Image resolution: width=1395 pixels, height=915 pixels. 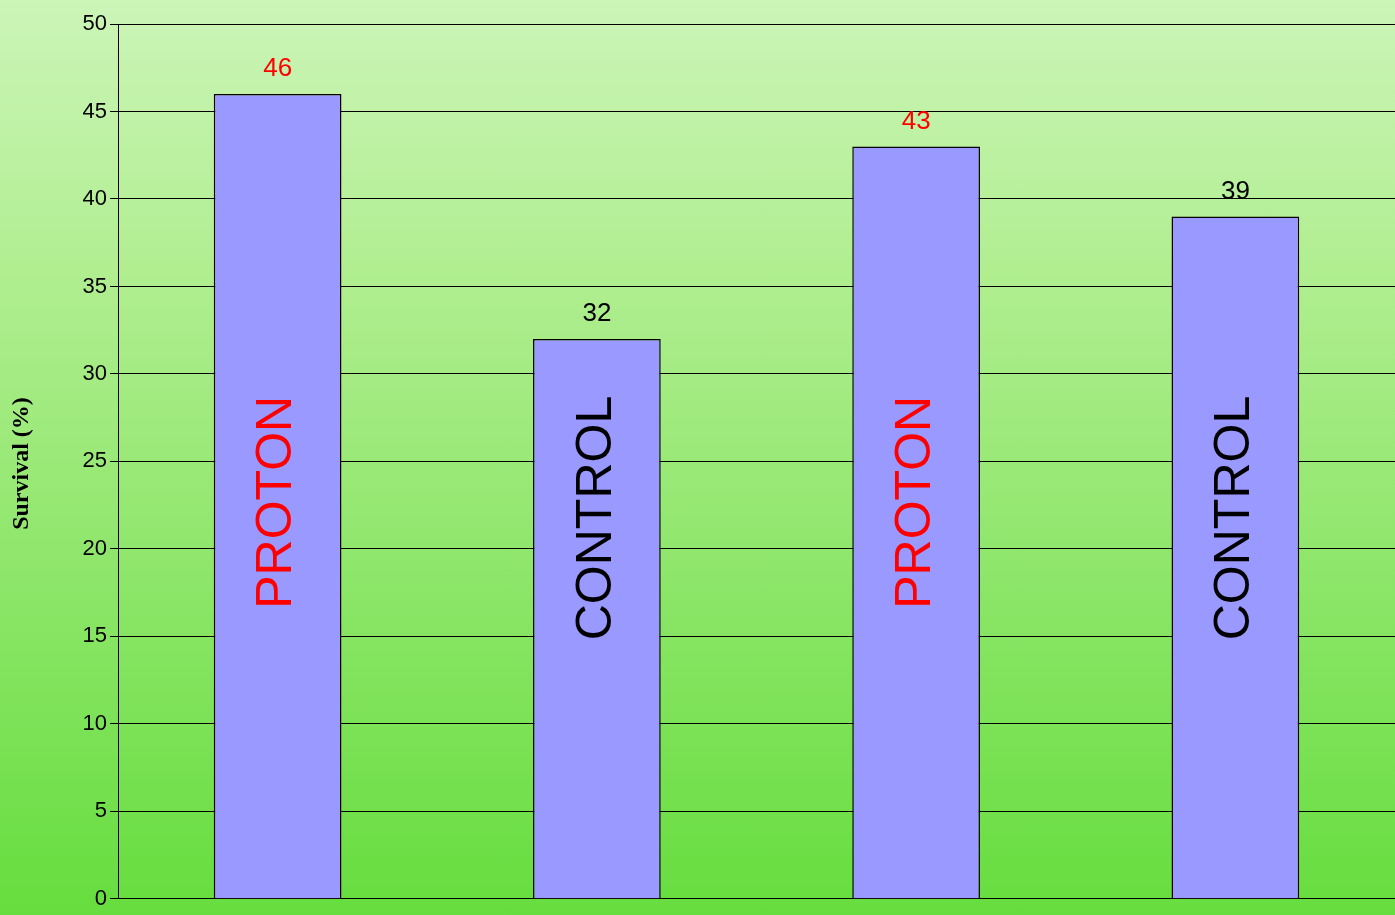 I want to click on y-tick-label: 5, so click(x=100, y=810).